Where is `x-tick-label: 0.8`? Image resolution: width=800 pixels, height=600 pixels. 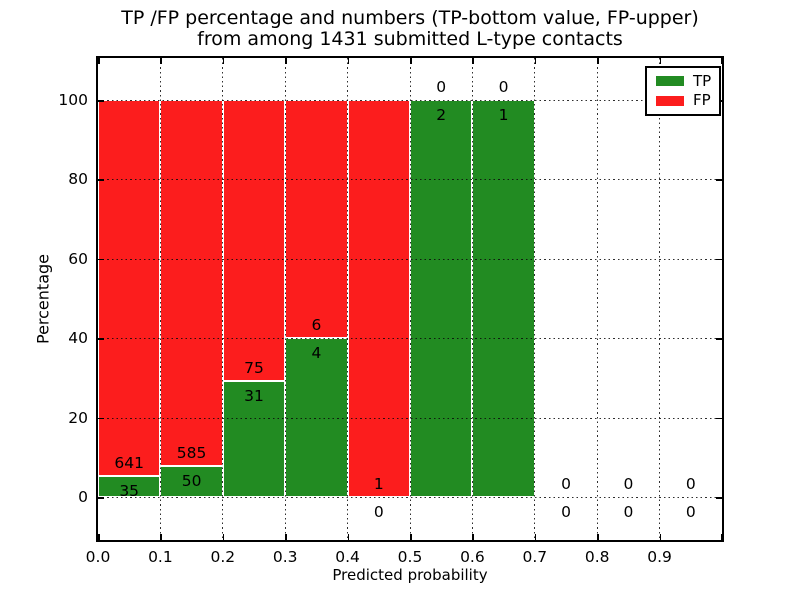 x-tick-label: 0.8 is located at coordinates (597, 557).